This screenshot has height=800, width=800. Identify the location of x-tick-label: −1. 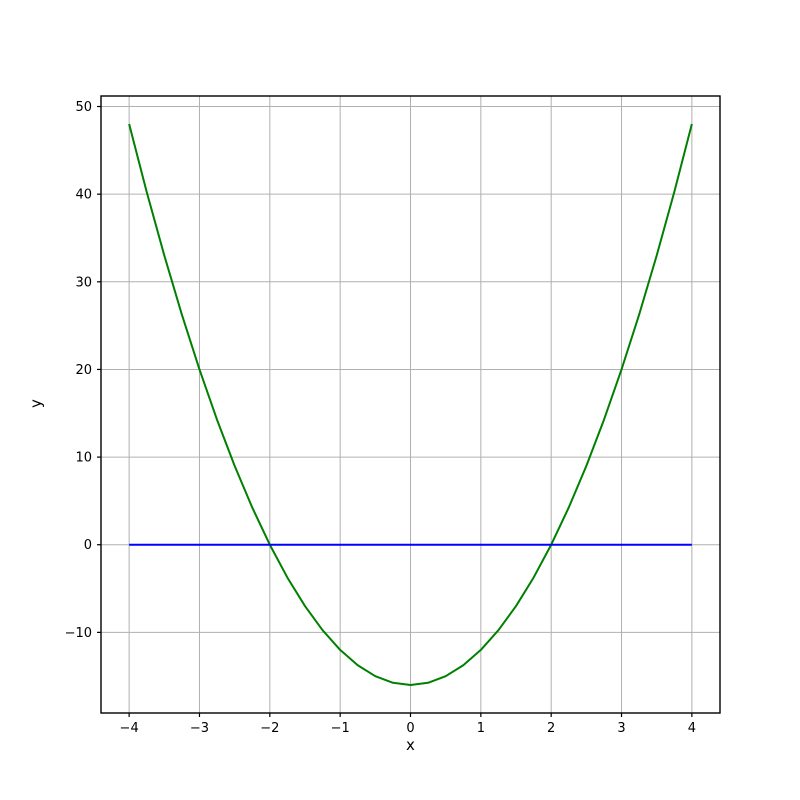
(340, 728).